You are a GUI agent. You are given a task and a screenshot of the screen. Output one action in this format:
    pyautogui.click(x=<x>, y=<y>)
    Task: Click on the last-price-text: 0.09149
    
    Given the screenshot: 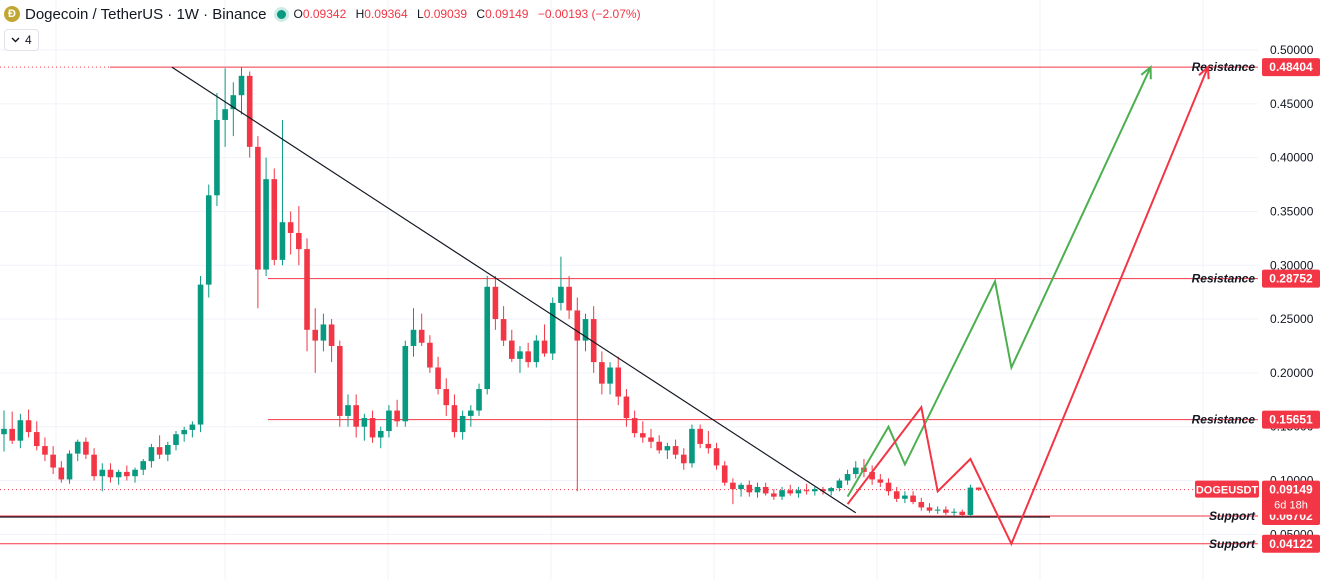 What is the action you would take?
    pyautogui.click(x=1291, y=490)
    